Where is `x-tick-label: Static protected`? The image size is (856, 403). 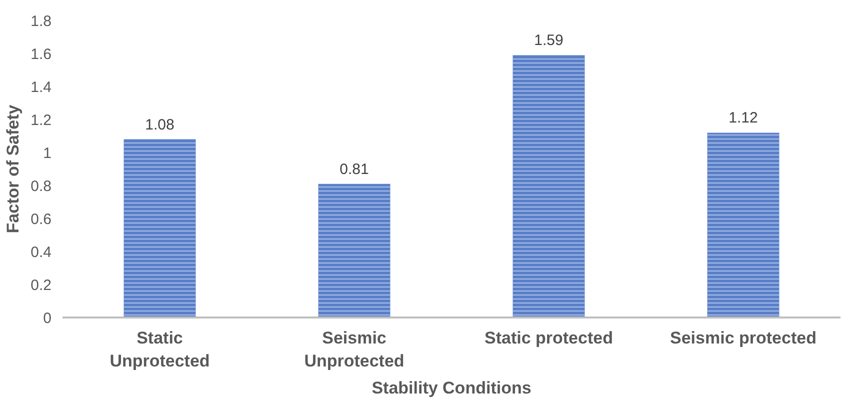 x-tick-label: Static protected is located at coordinates (548, 338).